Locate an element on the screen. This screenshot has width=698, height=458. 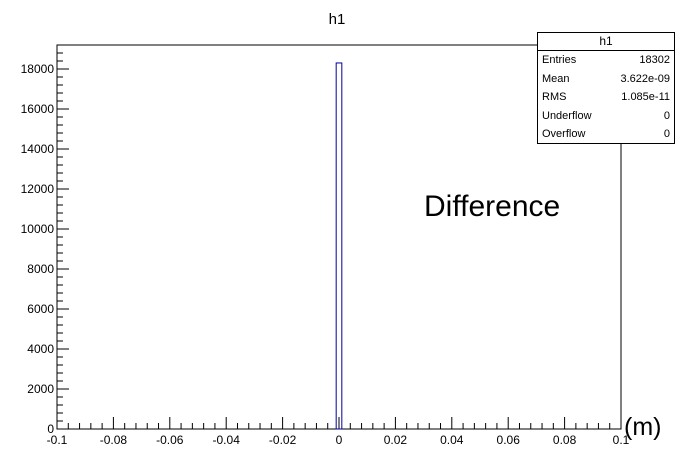
stats-row-mean: Mean 3.622e-09 is located at coordinates (606, 79).